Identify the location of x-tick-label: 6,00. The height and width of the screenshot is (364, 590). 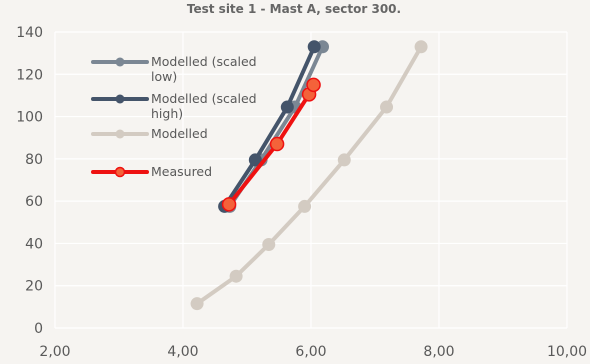
(310, 352).